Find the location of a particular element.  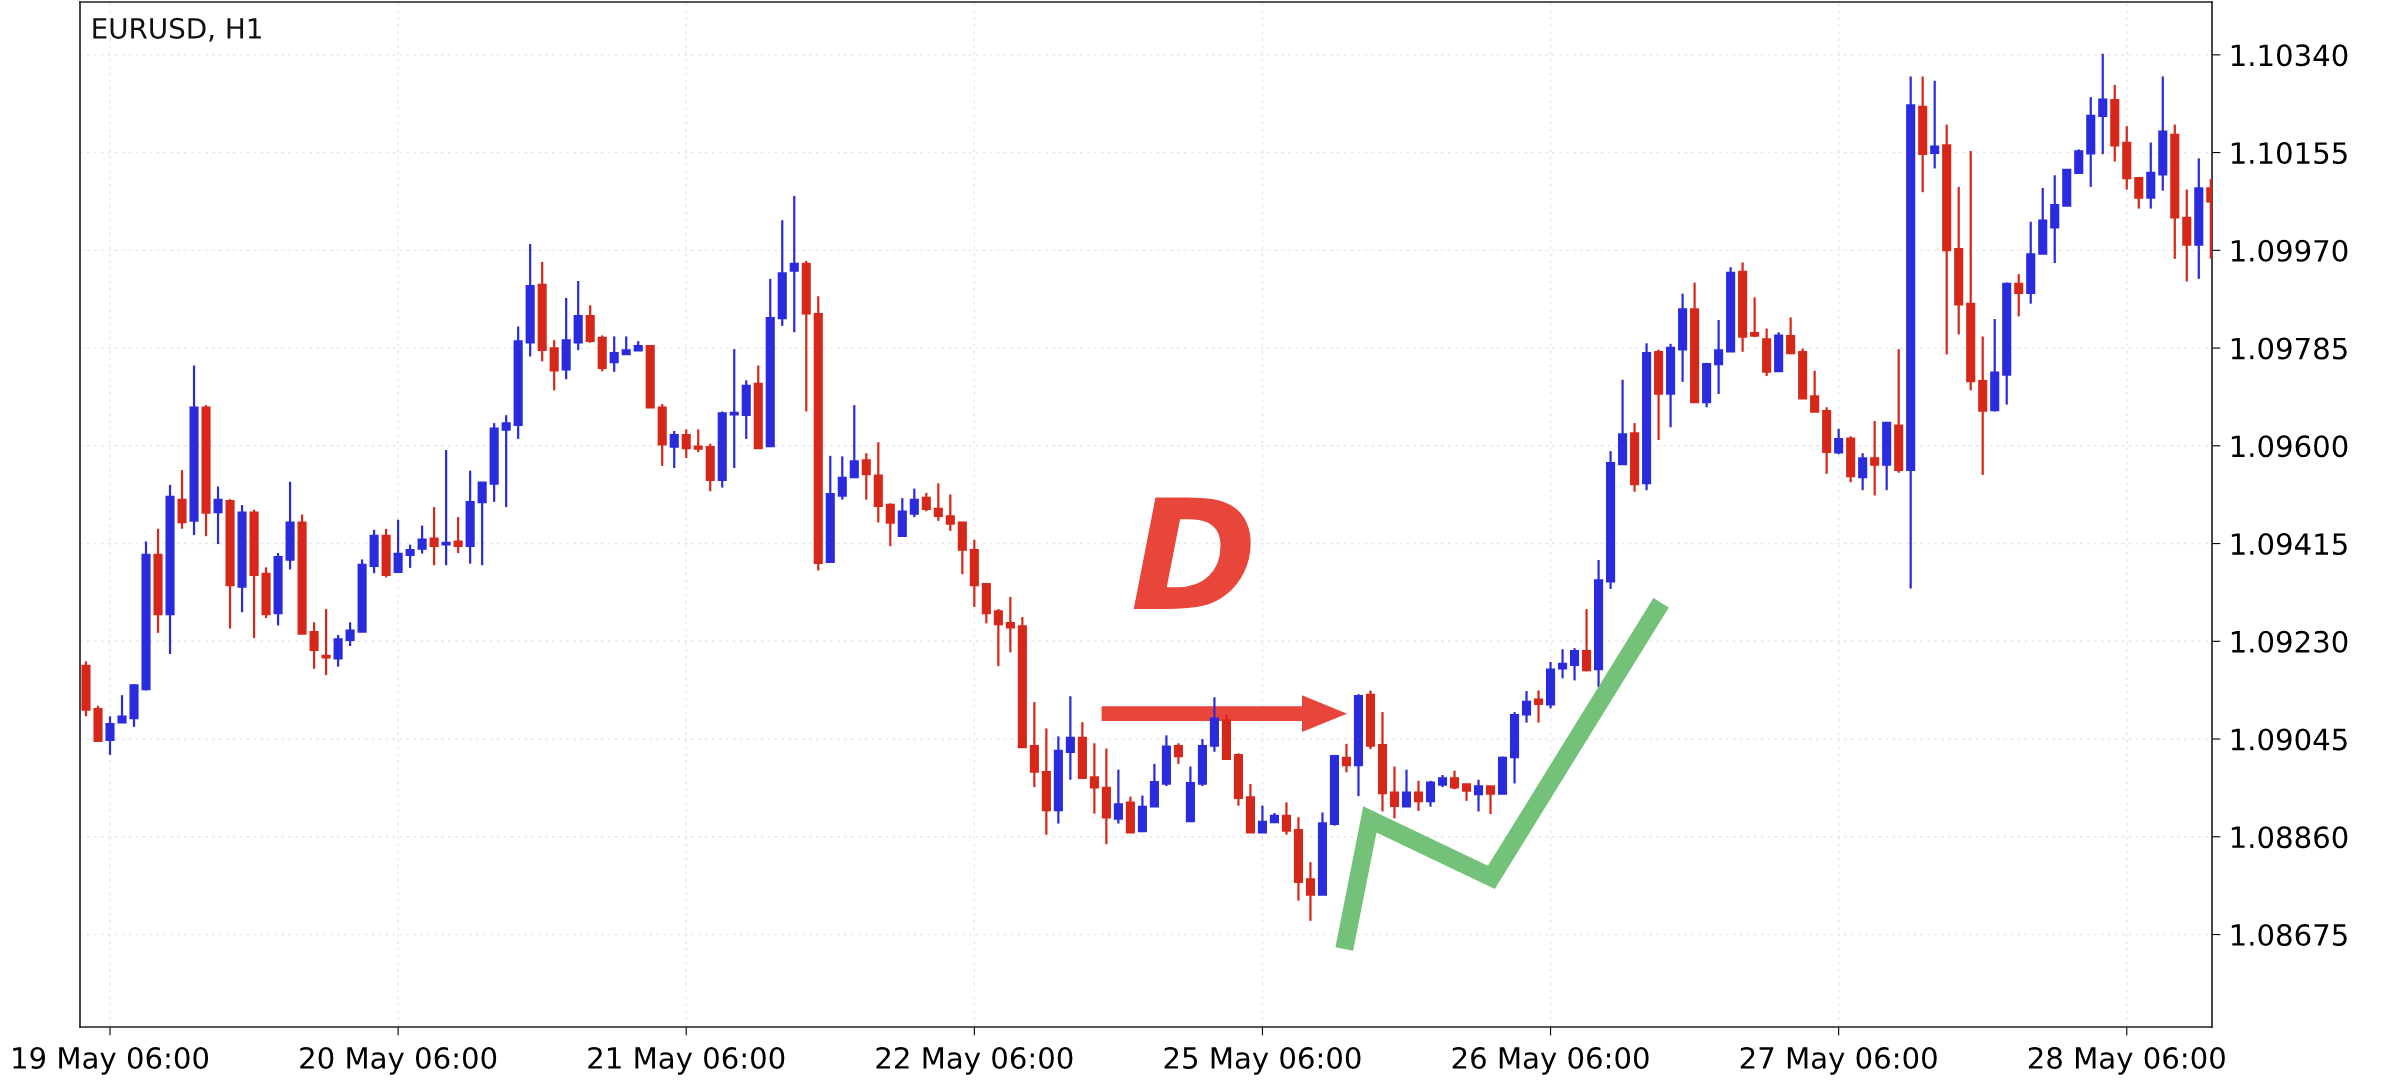

y-tick-label: 1.09600 is located at coordinates (2289, 446).